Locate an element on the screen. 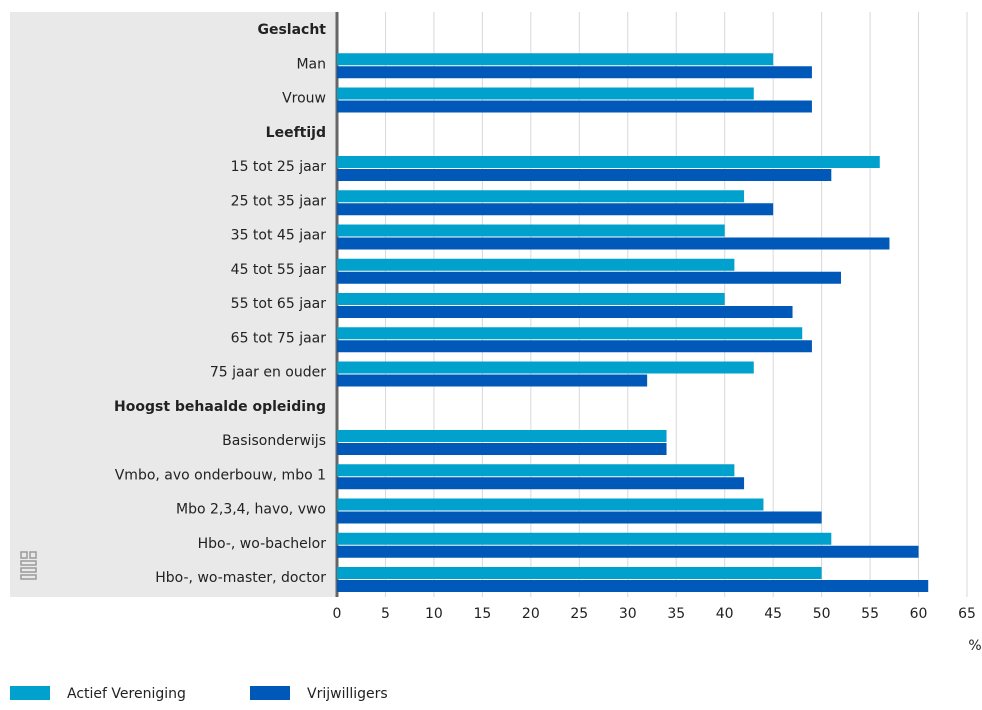 This screenshot has width=982, height=710. y-tick-label: Mbo 2,3,4, havo, vwo is located at coordinates (251, 510).